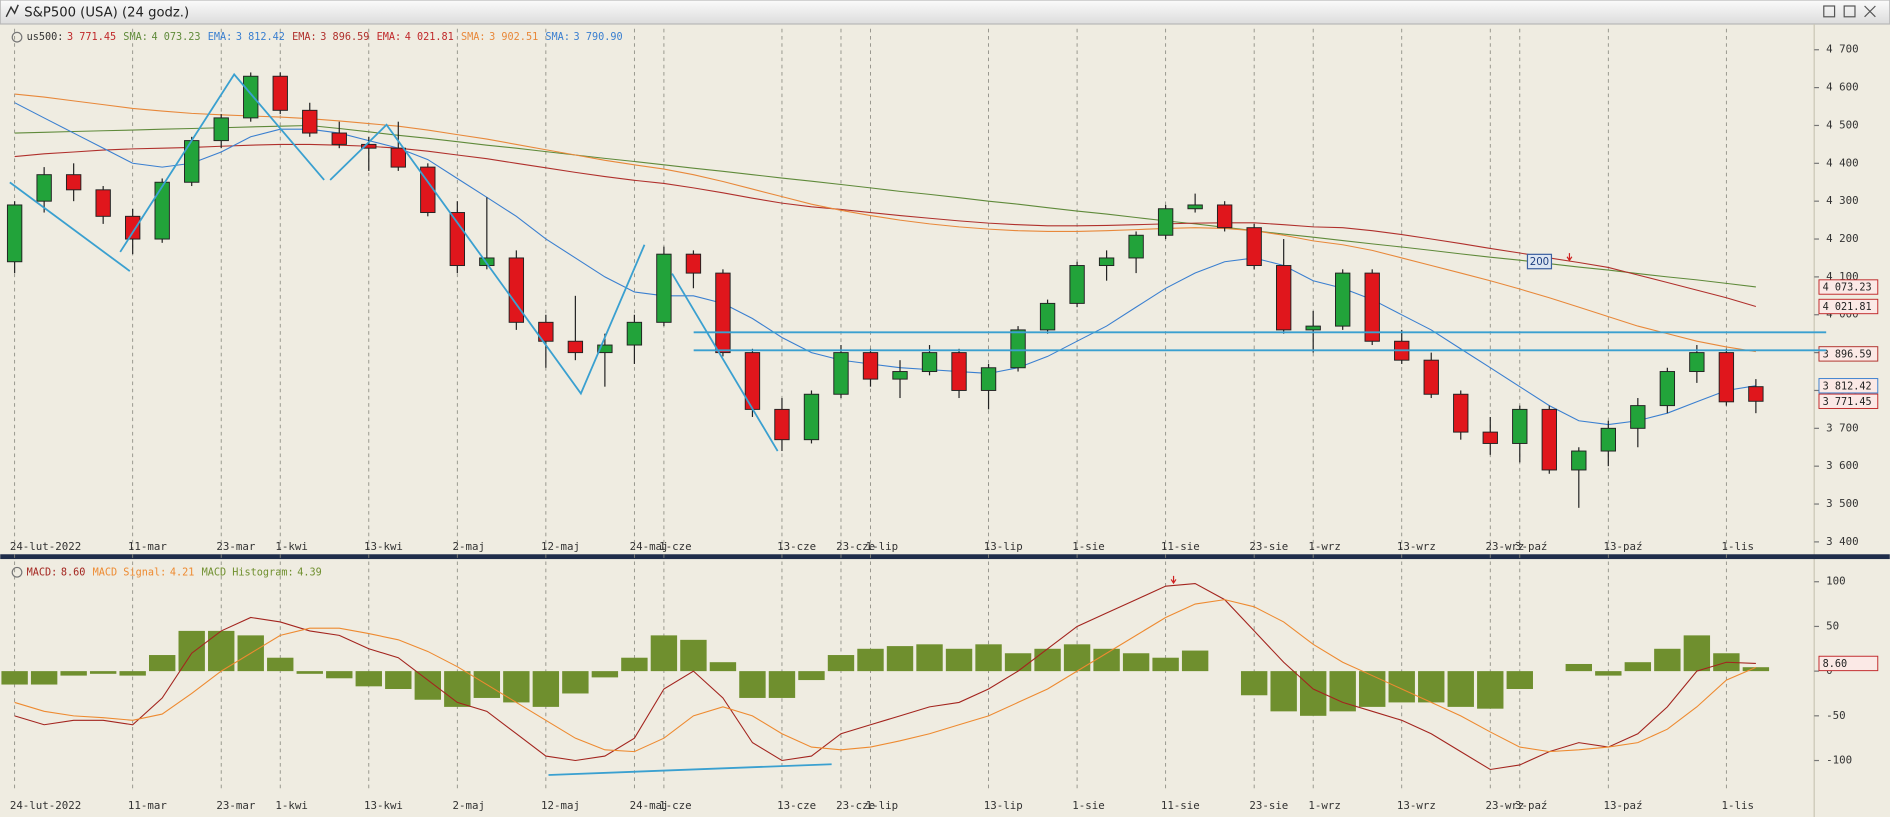 This screenshot has width=1890, height=817. I want to click on legend-label: MACD:, so click(42, 572).